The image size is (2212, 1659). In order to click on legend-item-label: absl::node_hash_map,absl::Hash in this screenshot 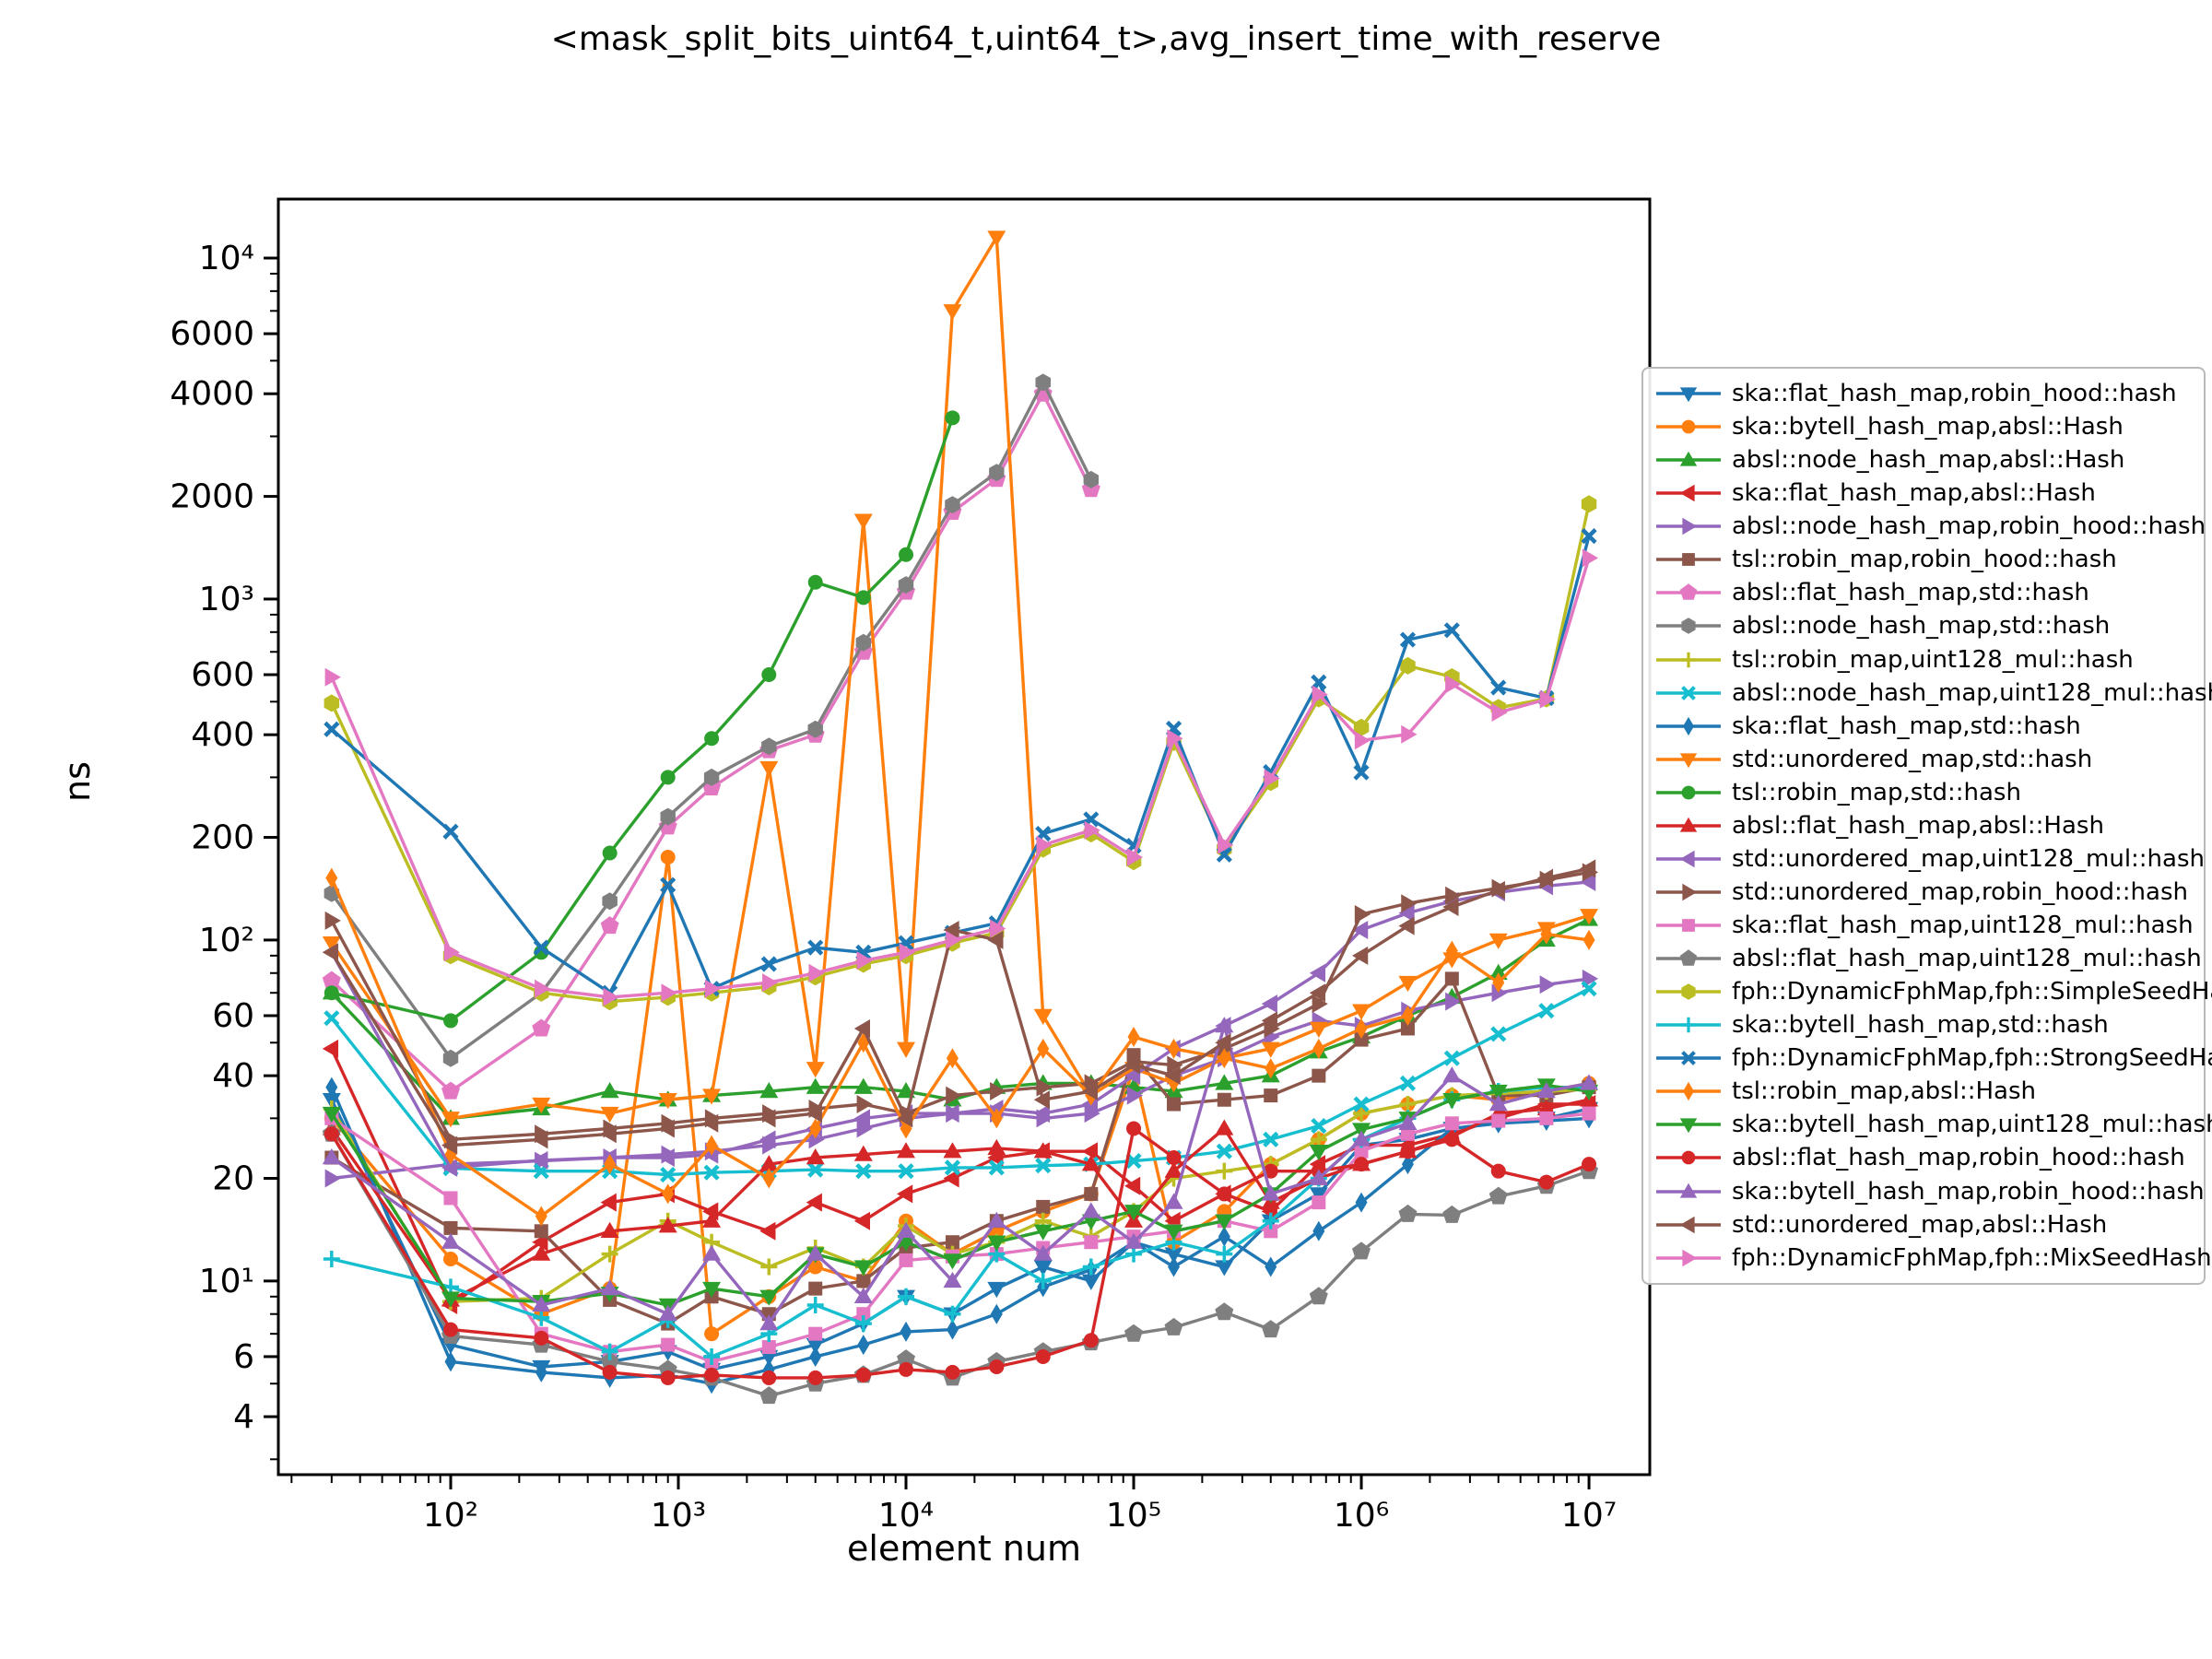, I will do `click(1928, 460)`.